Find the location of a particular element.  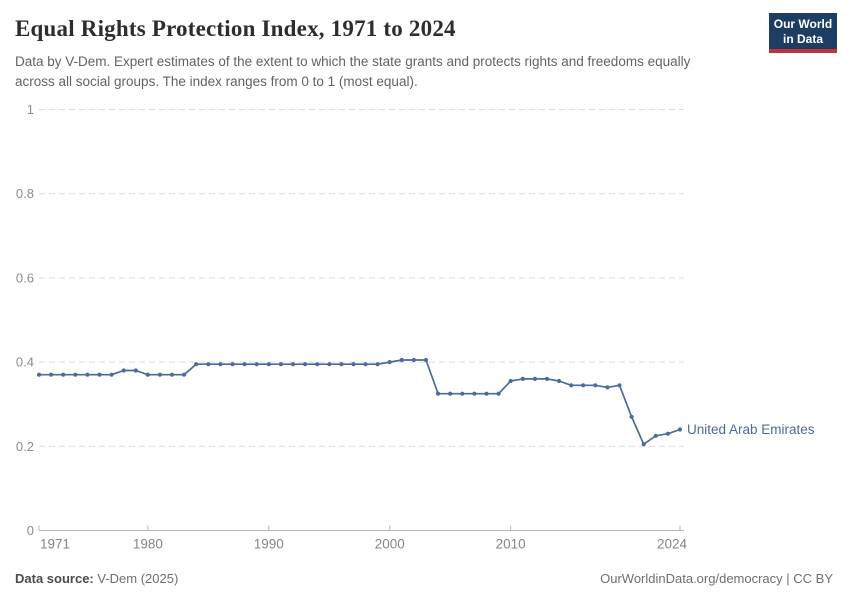

y-axis-tick-label: 1 is located at coordinates (30, 109).